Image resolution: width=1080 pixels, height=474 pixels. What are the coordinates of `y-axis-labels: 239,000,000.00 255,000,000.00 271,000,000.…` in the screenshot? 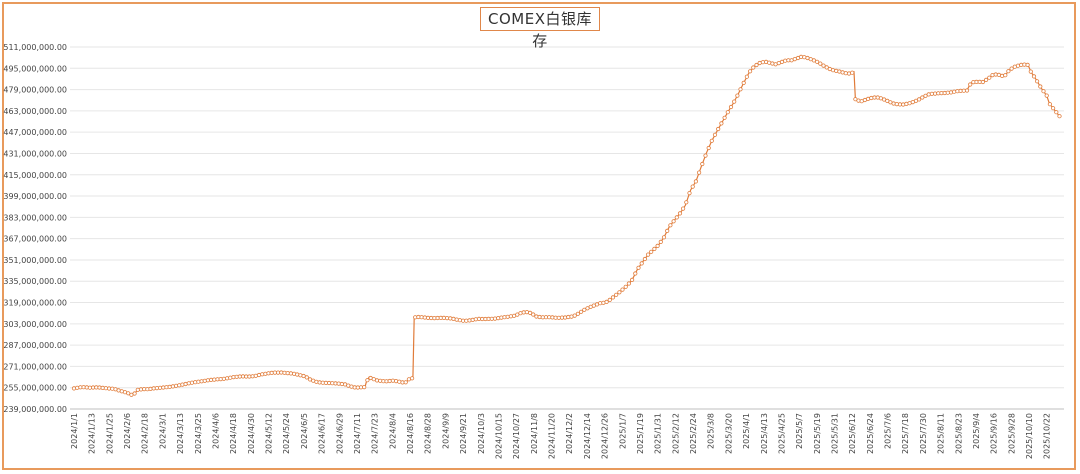 It's located at (35, 228).